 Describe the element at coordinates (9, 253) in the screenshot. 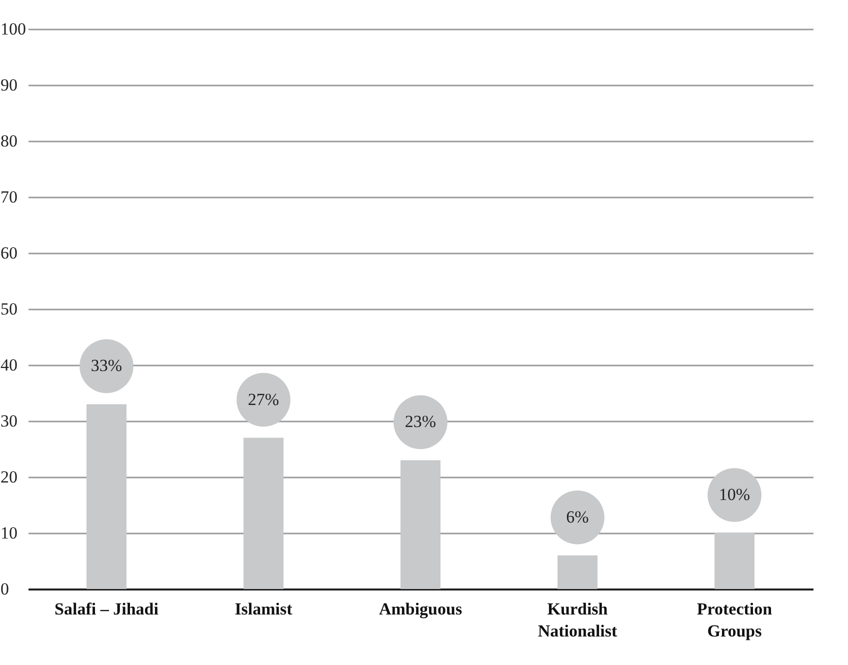

I see `y-tick-label: 60` at that location.